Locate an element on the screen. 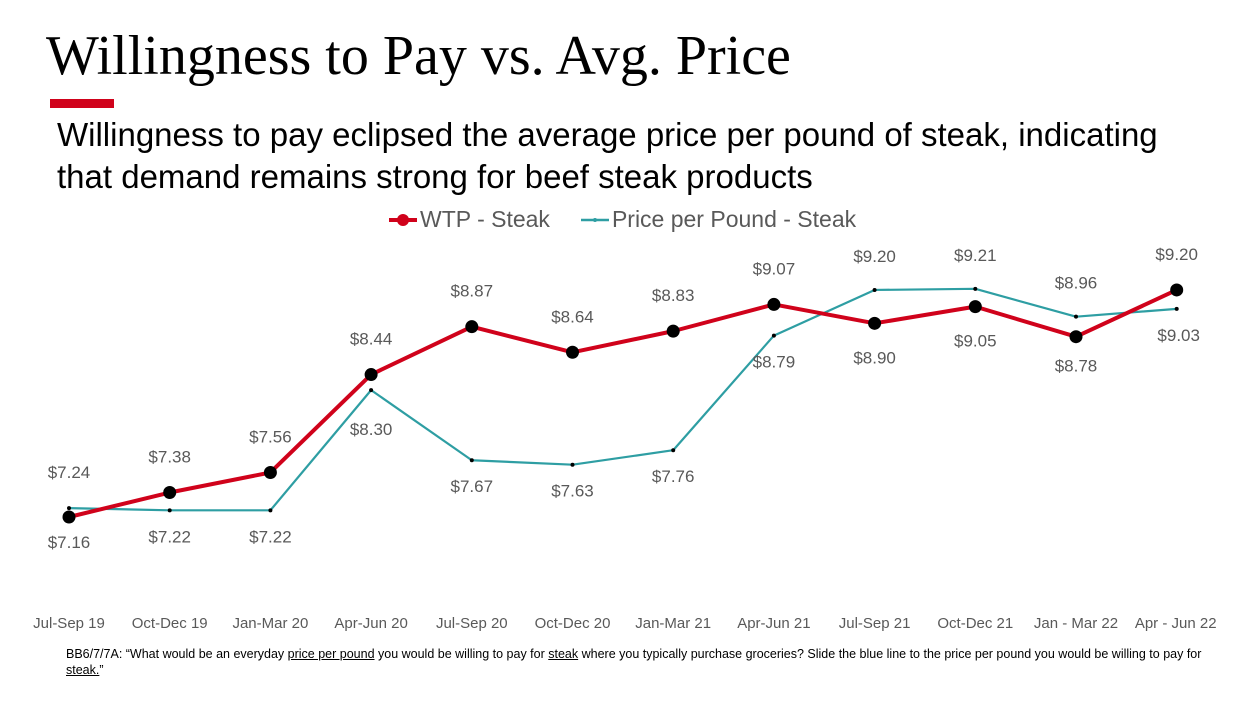 This screenshot has height=704, width=1248. price-data-label: $9.20 is located at coordinates (874, 256).